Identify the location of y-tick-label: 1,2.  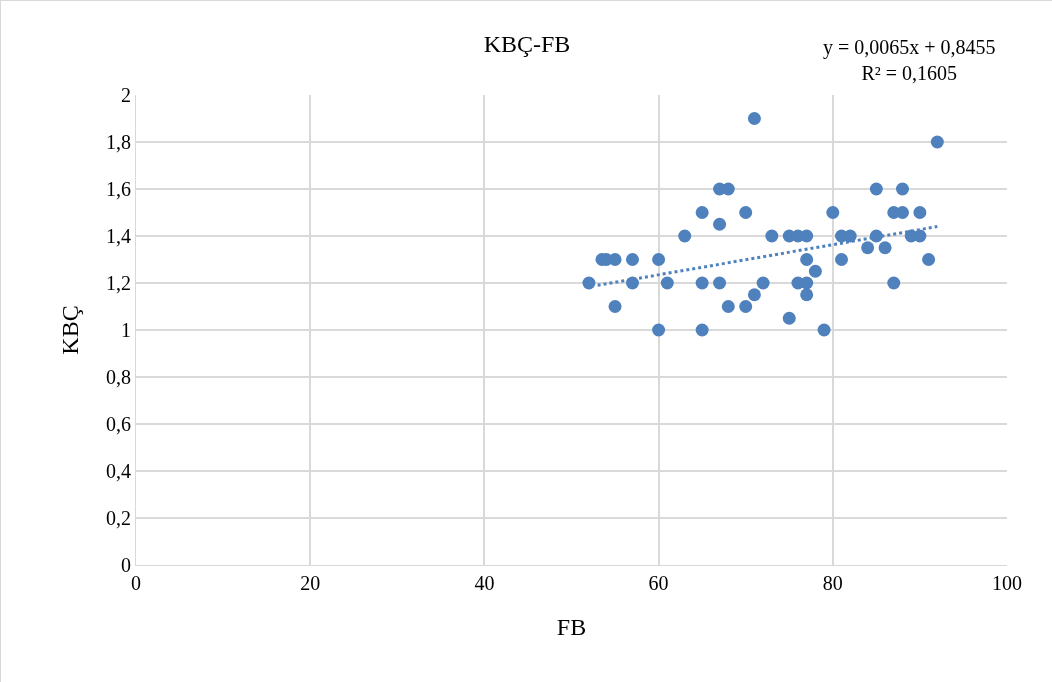
(118, 283).